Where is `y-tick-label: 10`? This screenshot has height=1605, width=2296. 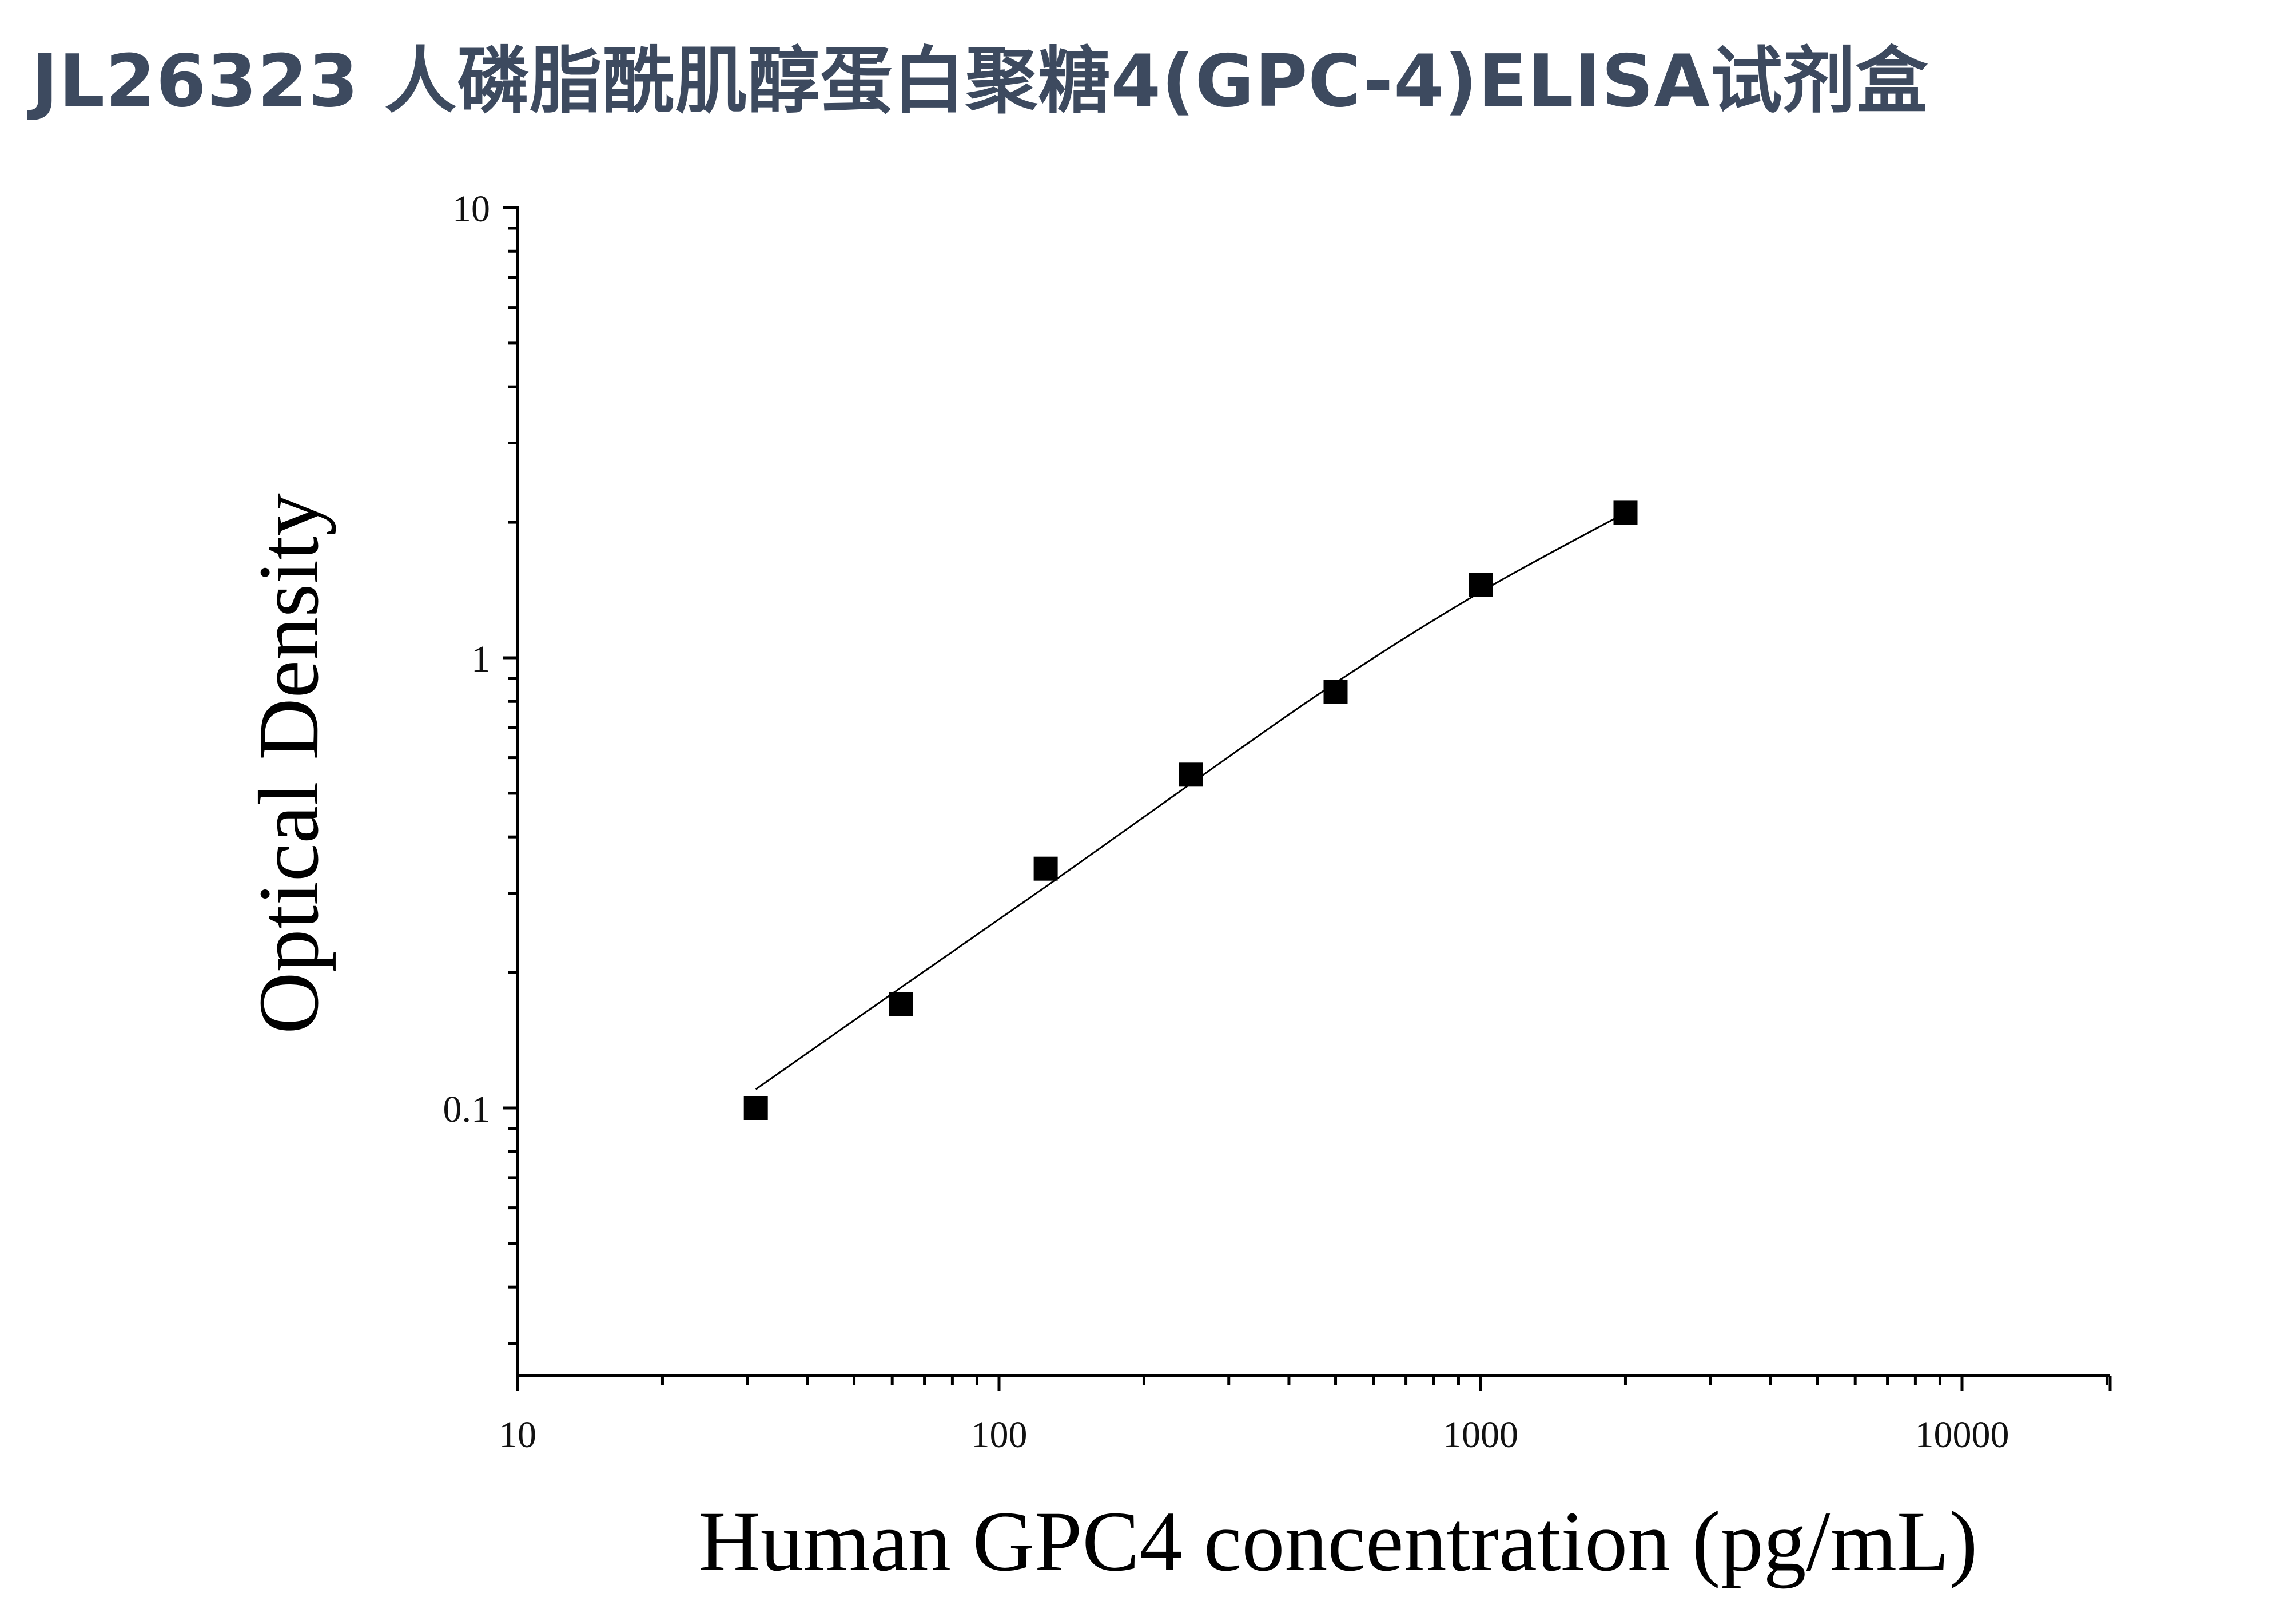
y-tick-label: 10 is located at coordinates (471, 209).